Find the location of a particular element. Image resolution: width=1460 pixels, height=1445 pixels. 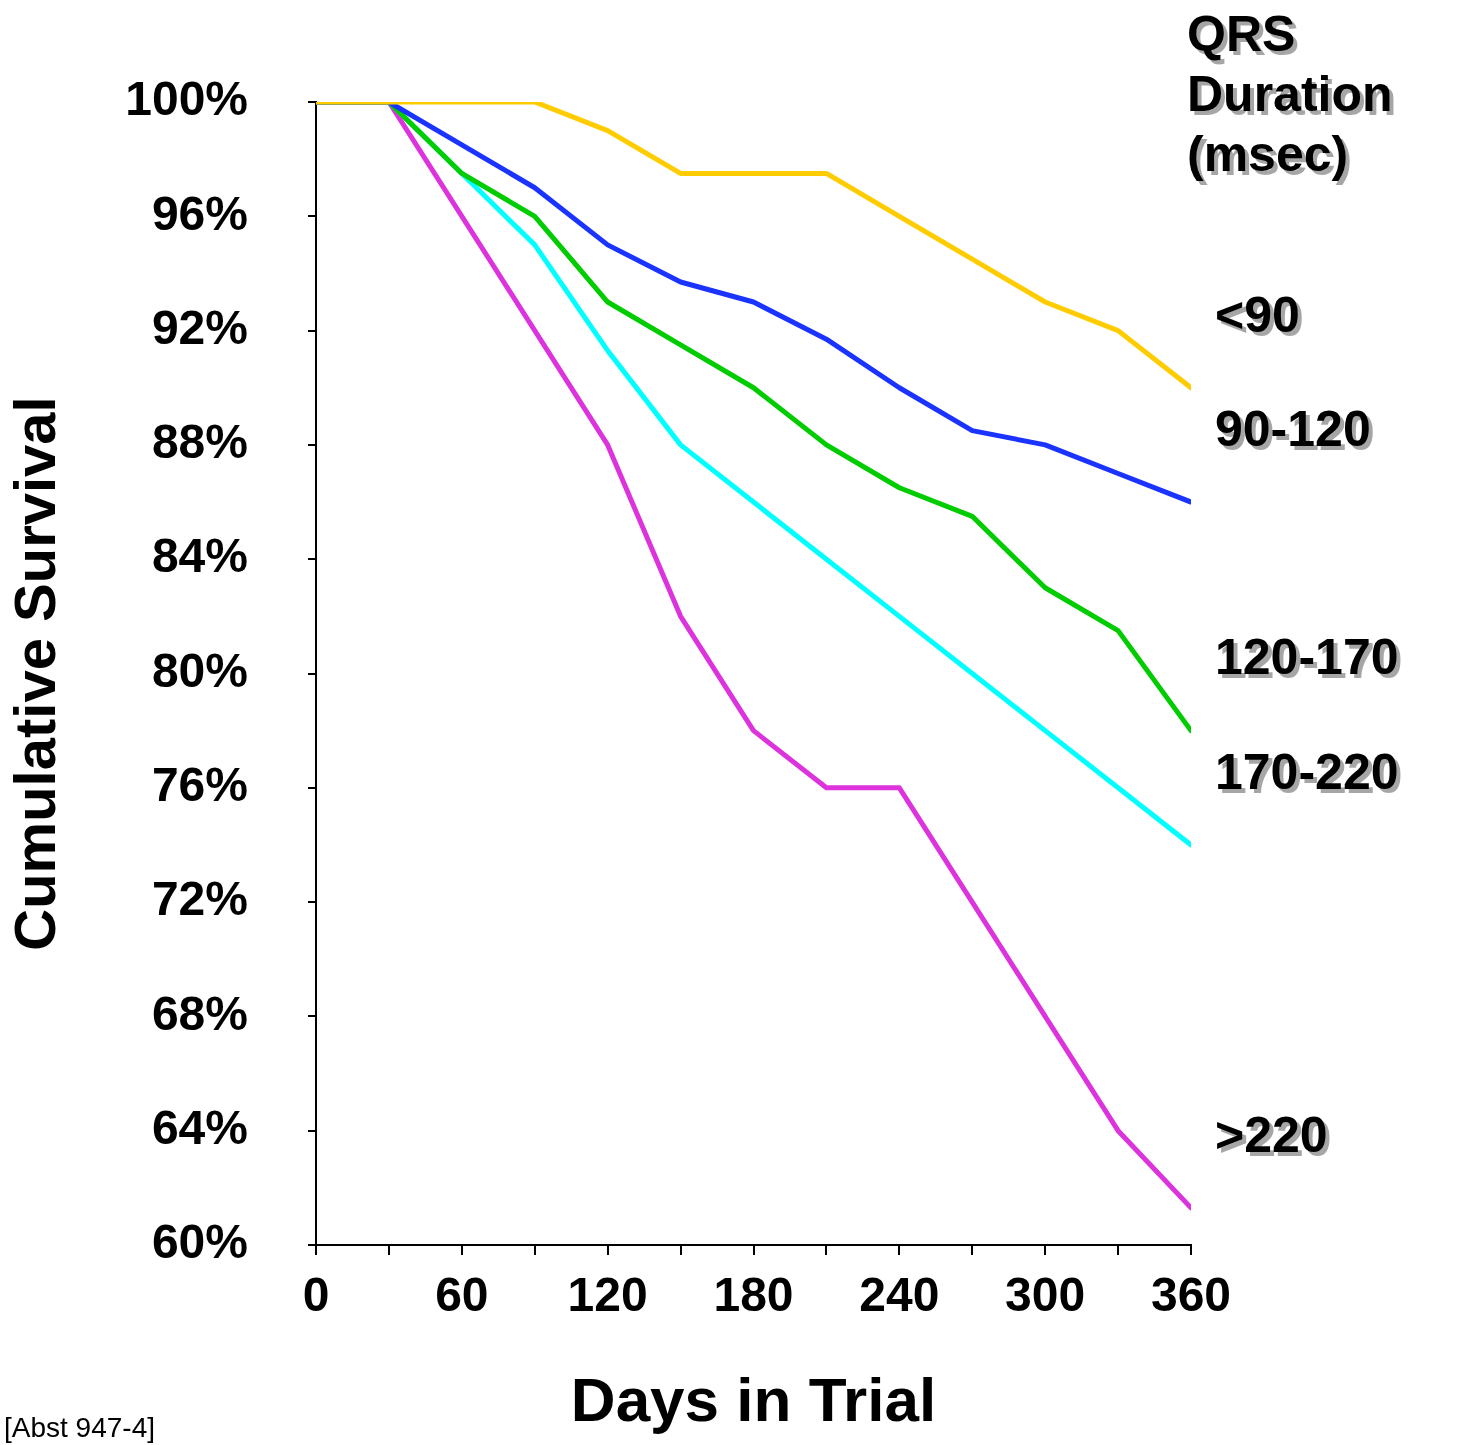

x-tick-label: 180 is located at coordinates (753, 1295).